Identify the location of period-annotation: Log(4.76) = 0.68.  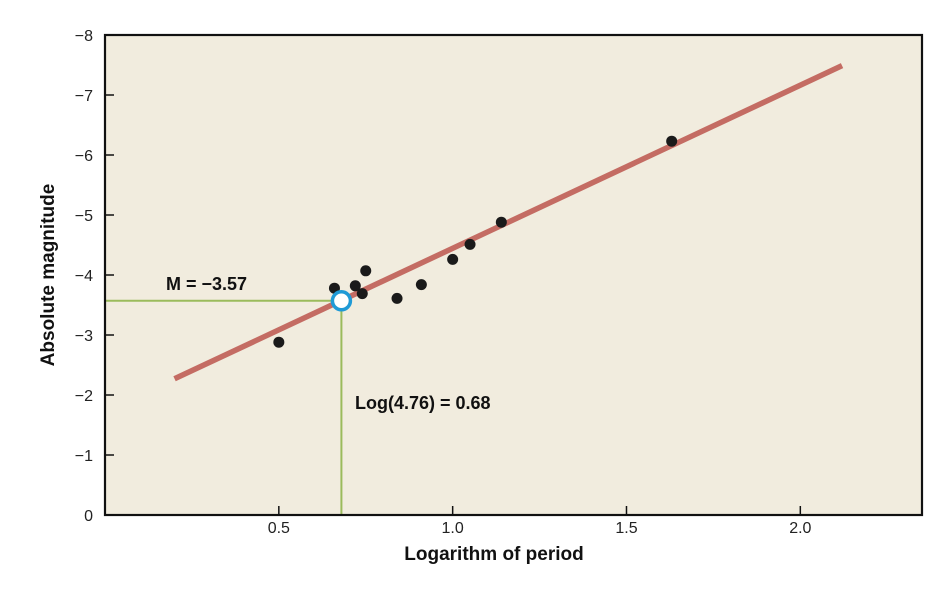
(423, 403).